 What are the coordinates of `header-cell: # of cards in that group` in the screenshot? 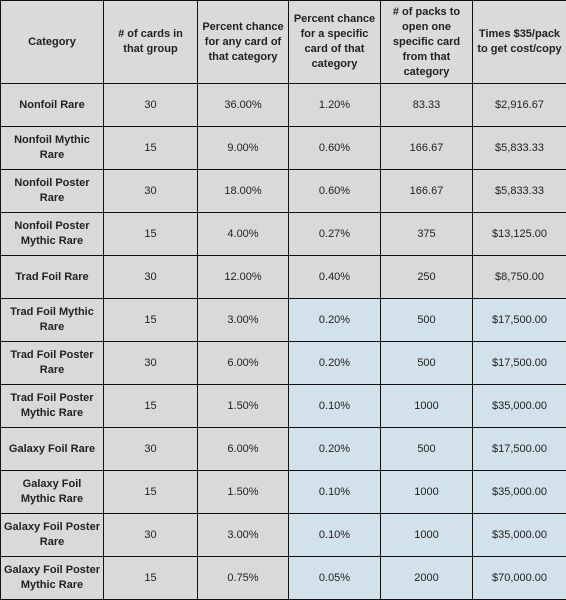 It's located at (151, 42).